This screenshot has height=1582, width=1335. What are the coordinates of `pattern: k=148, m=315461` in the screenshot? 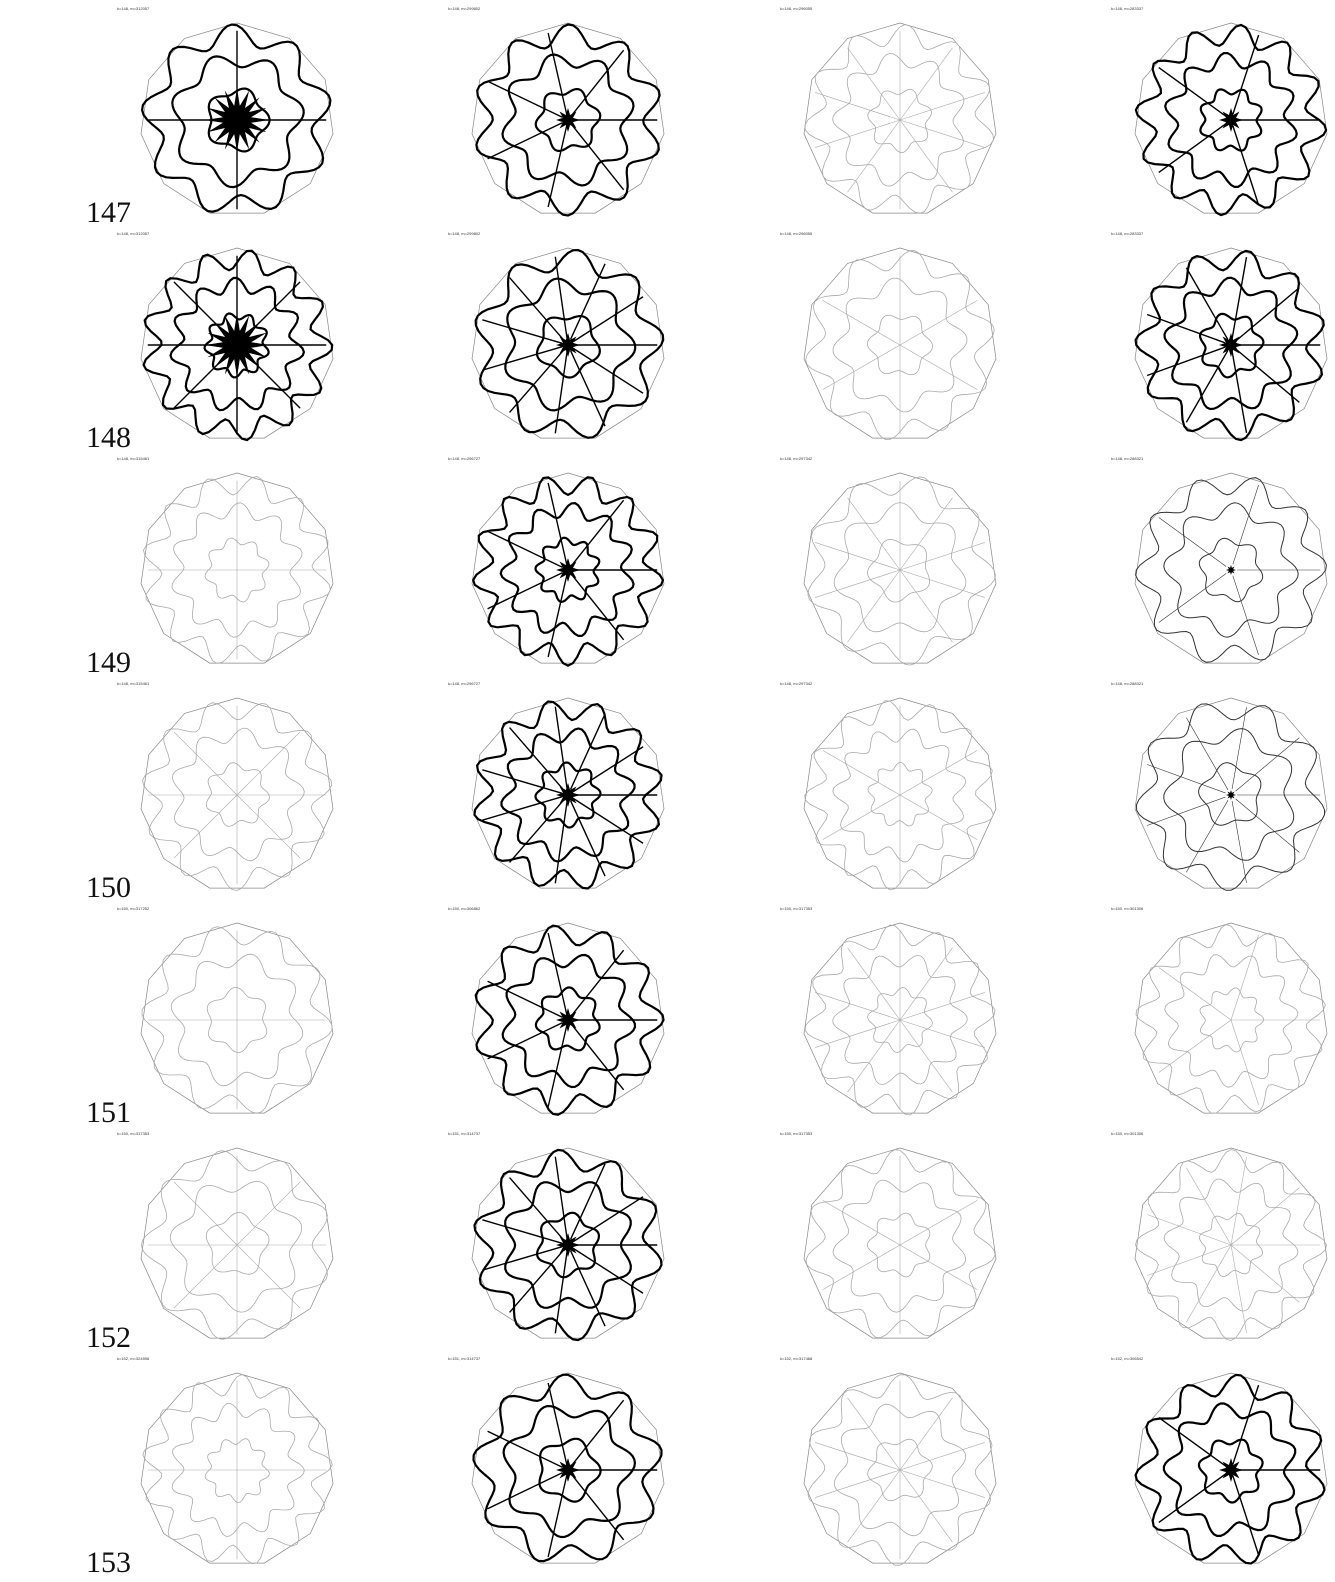 It's located at (225, 786).